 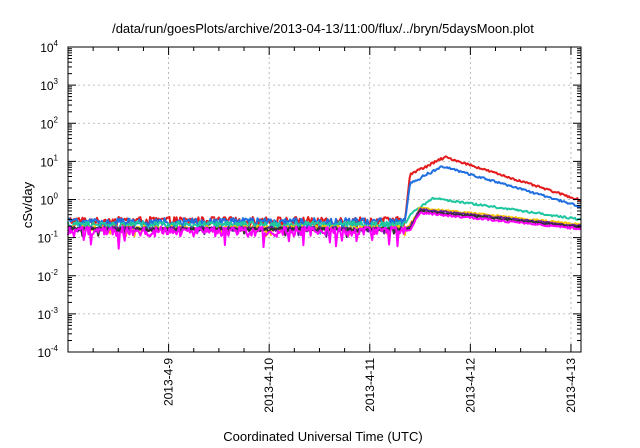 What do you see at coordinates (571, 385) in the screenshot?
I see `x-tick-label: 2013-4-13` at bounding box center [571, 385].